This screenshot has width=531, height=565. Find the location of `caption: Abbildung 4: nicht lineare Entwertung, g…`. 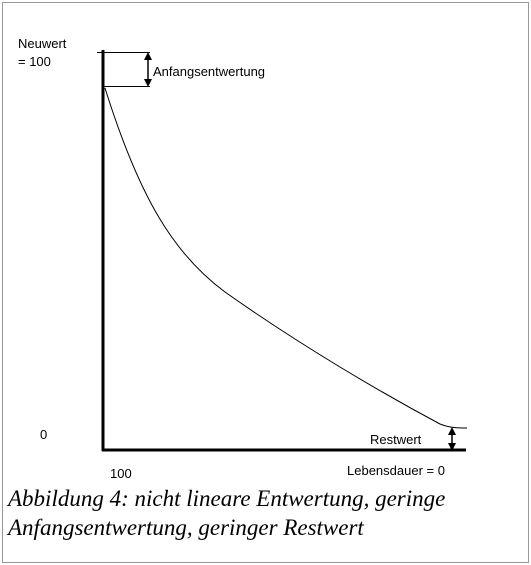

caption: Abbildung 4: nicht lineare Entwertung, g… is located at coordinates (227, 513).